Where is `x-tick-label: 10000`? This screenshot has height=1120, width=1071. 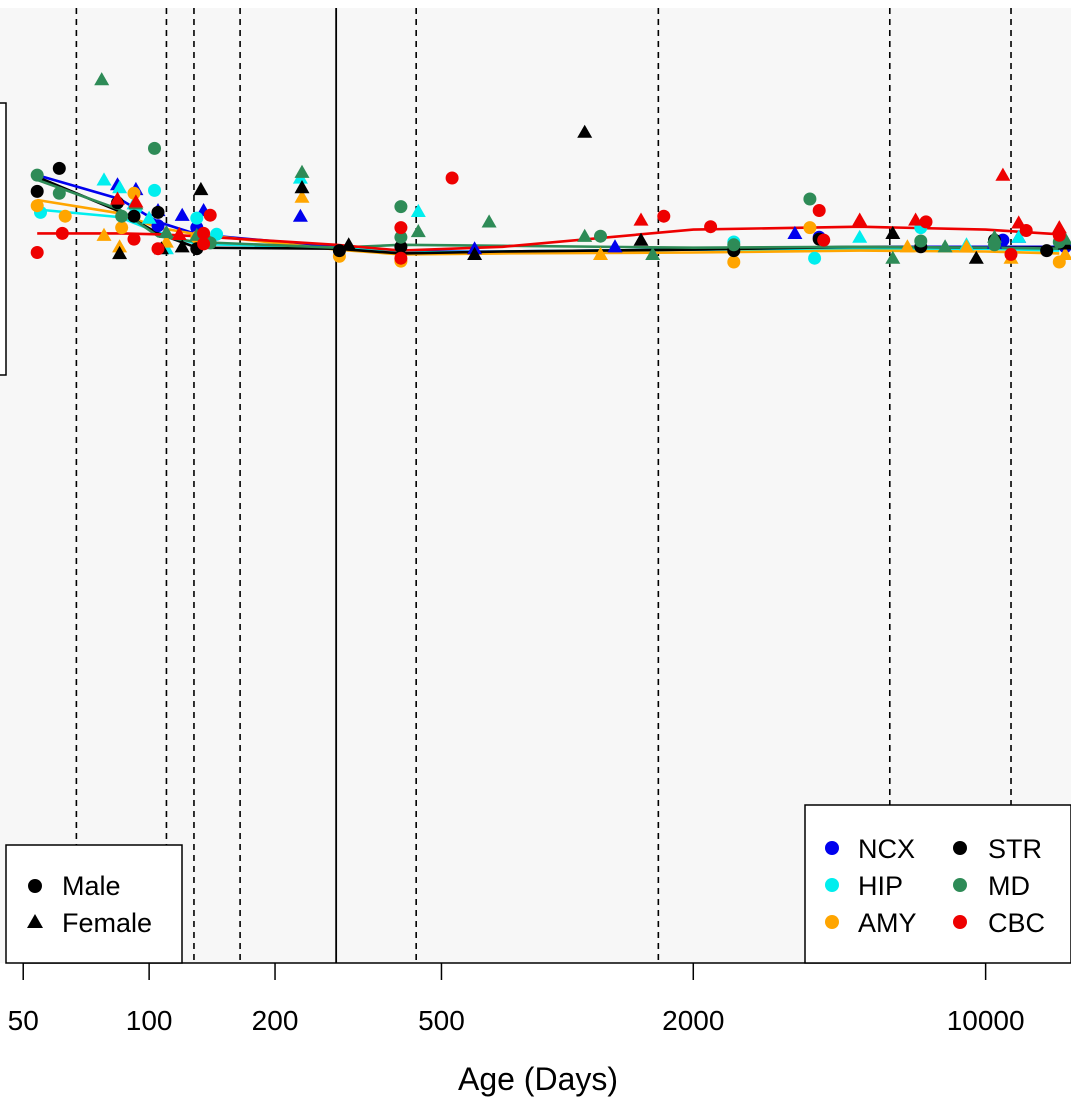
x-tick-label: 10000 is located at coordinates (986, 1020).